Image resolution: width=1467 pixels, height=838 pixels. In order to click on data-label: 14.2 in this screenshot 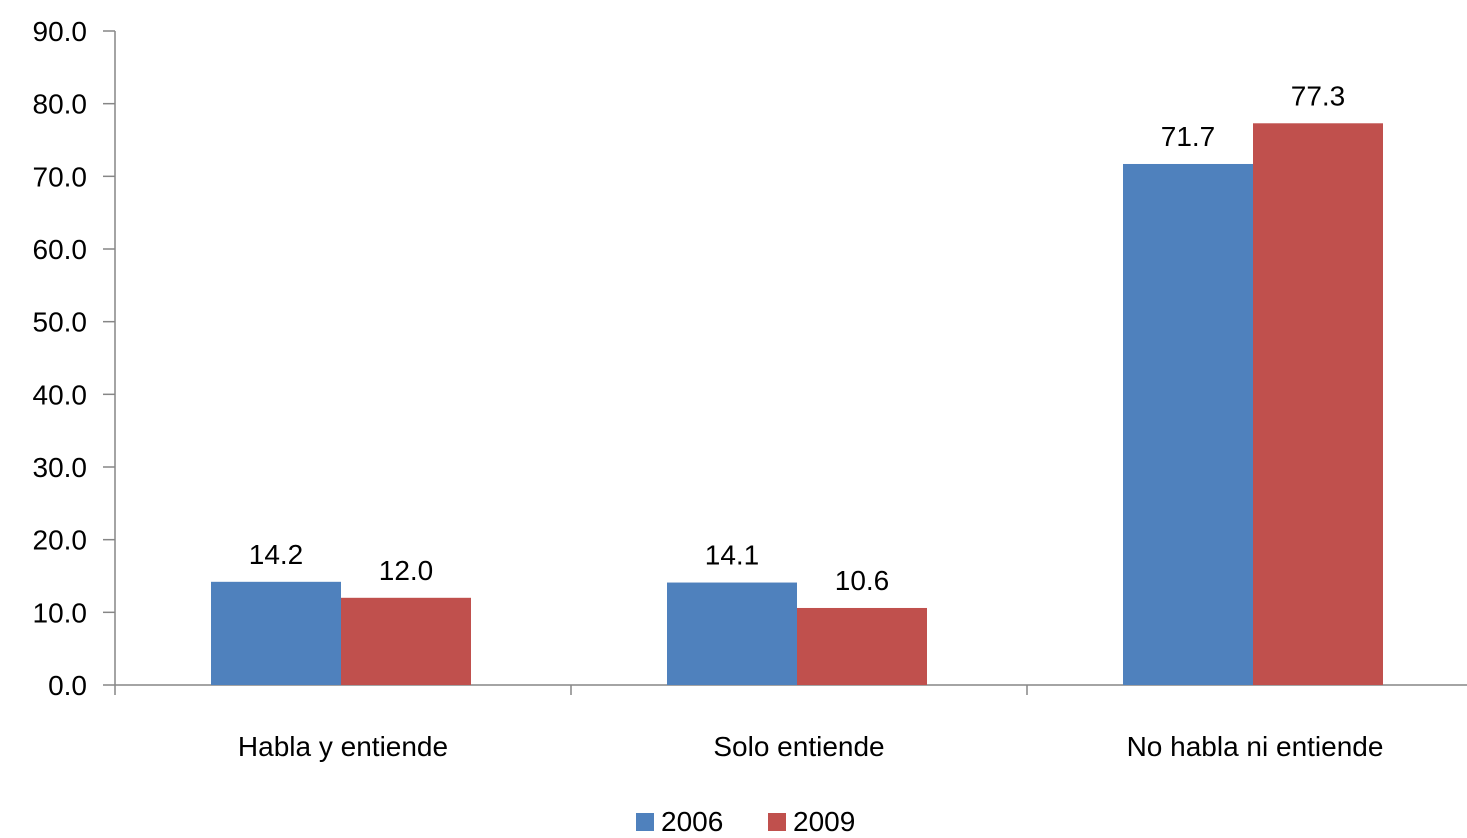, I will do `click(276, 554)`.